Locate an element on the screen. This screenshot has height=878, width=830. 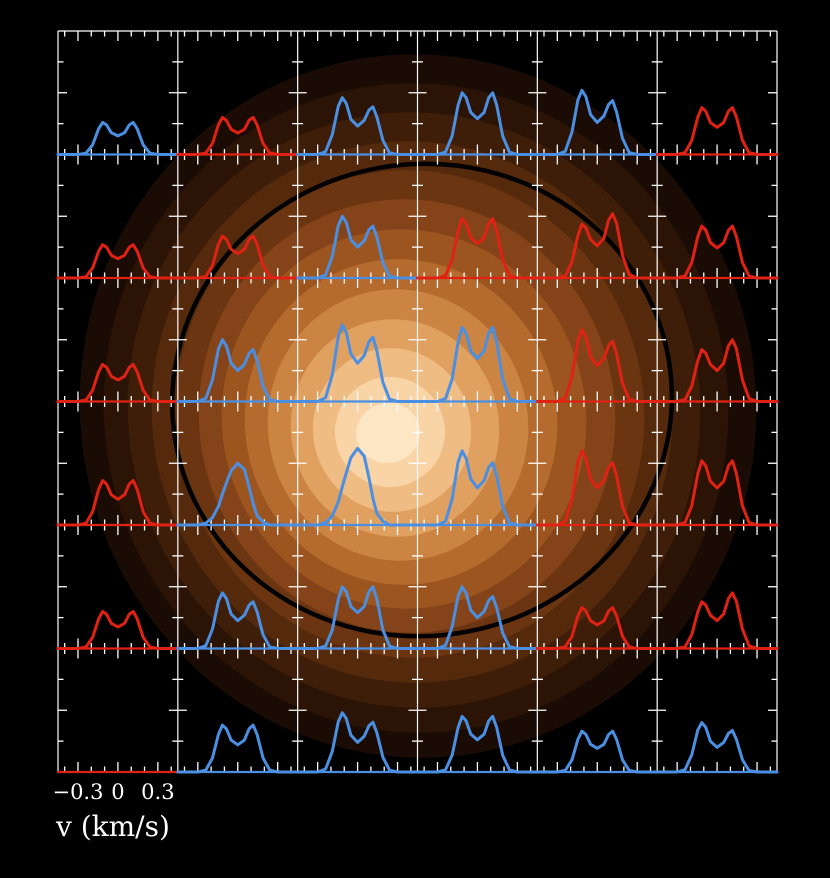
x-tick-label-neg03: −0.3 is located at coordinates (78, 792).